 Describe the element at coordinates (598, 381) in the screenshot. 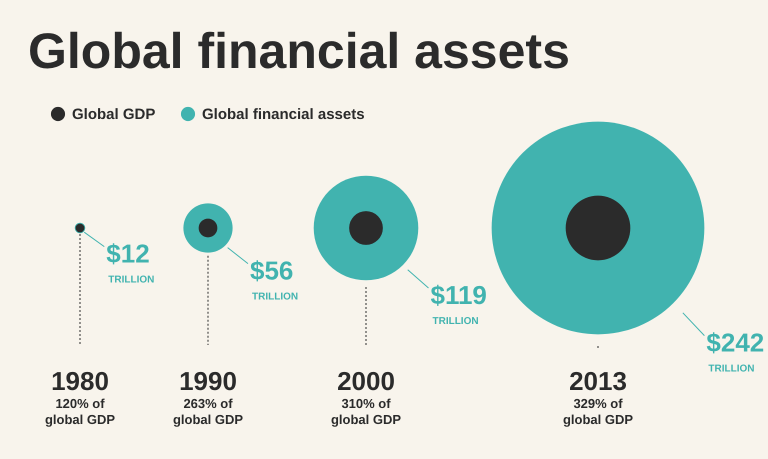

I see `category-label: 2013` at that location.